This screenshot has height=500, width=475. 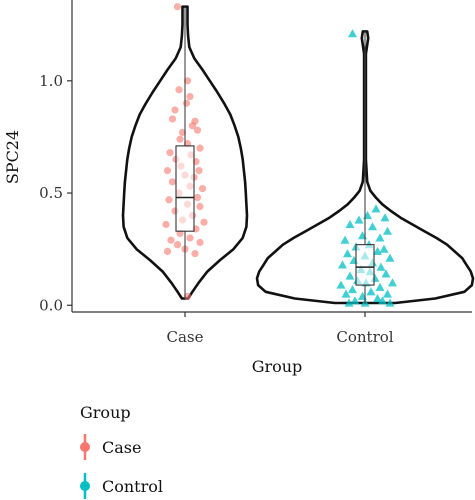 I want to click on legend-title: Group, so click(x=105, y=412).